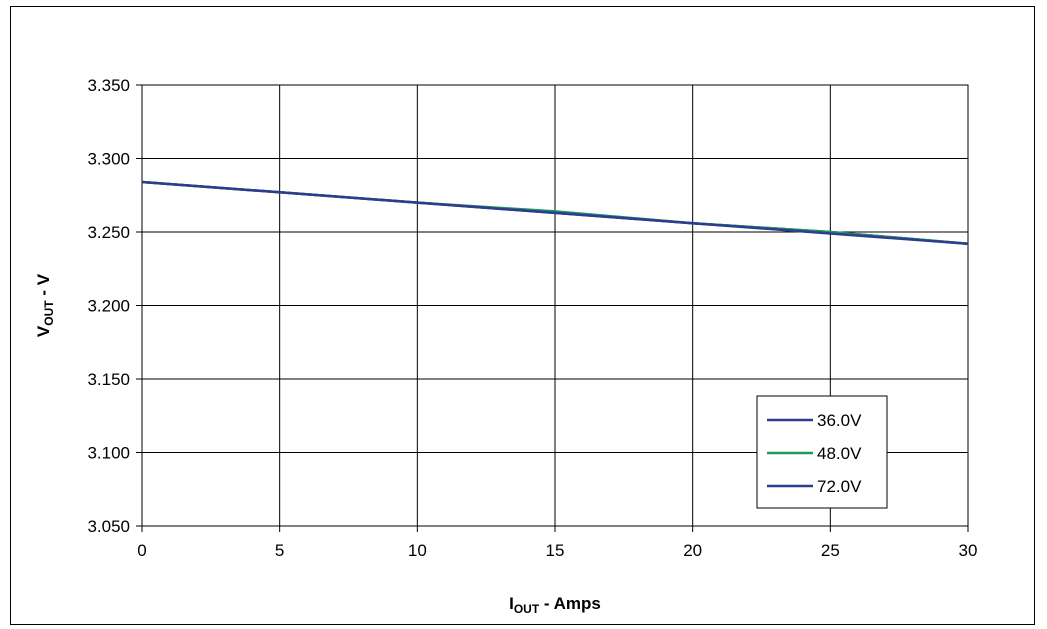 This screenshot has width=1047, height=629. I want to click on y-tick-label: 3.250, so click(108, 232).